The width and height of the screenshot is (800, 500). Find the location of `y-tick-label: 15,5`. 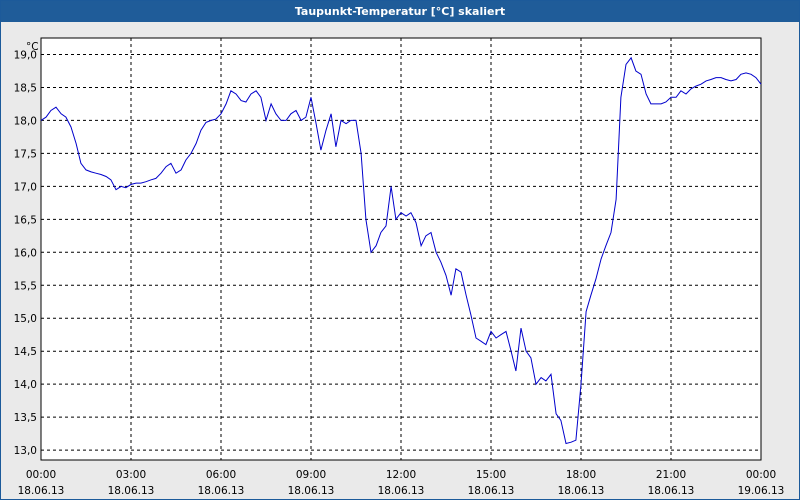

y-tick-label: 15,5 is located at coordinates (25, 286).